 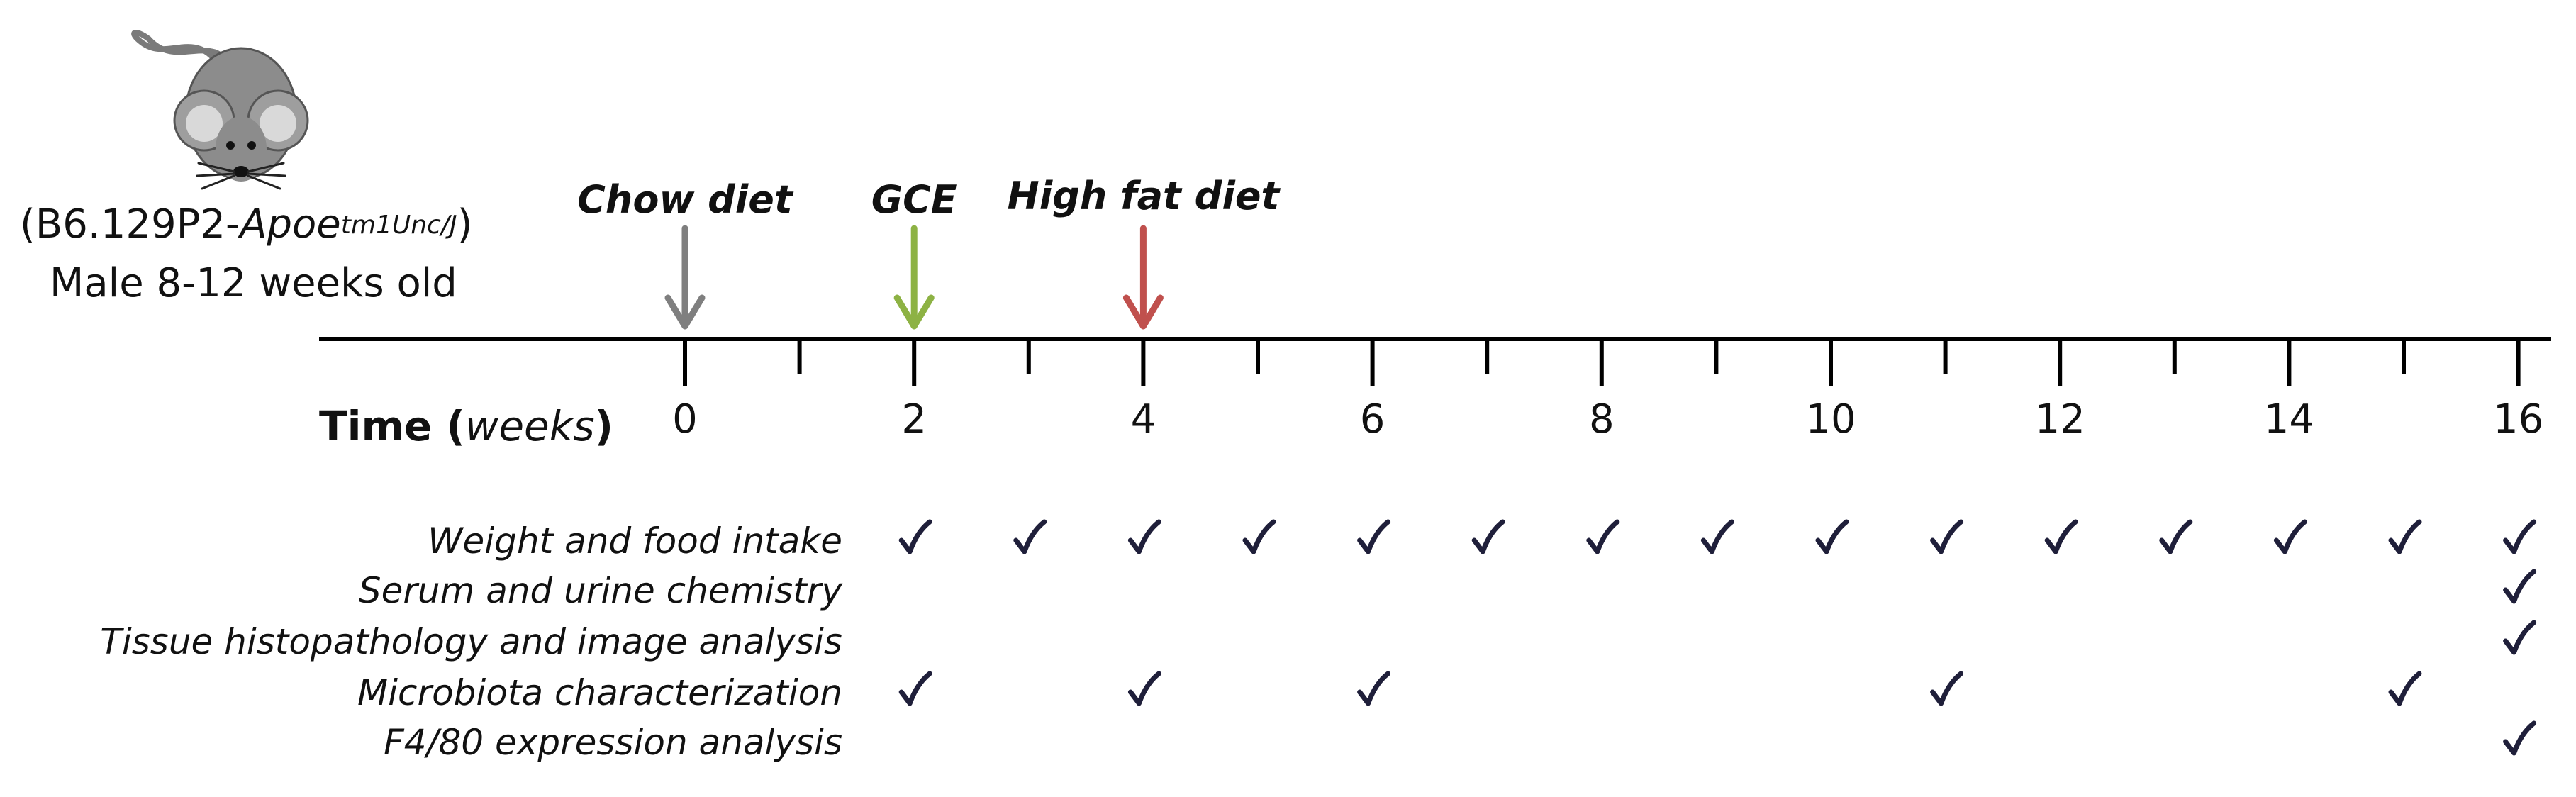 What do you see at coordinates (2518, 419) in the screenshot?
I see `tick-label: 16` at bounding box center [2518, 419].